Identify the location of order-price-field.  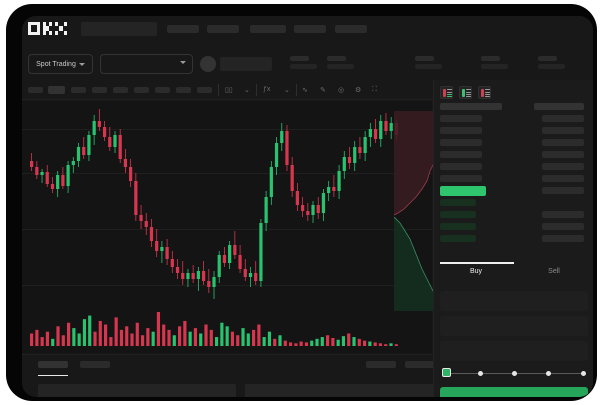
(514, 301).